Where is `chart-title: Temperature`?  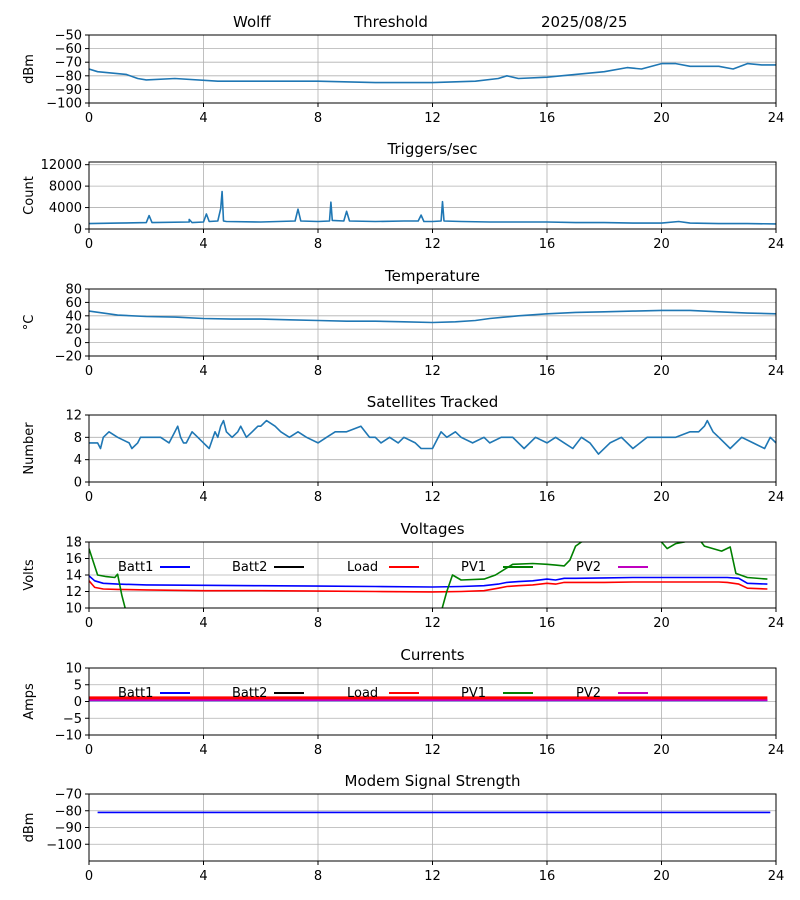
chart-title: Temperature is located at coordinates (432, 276).